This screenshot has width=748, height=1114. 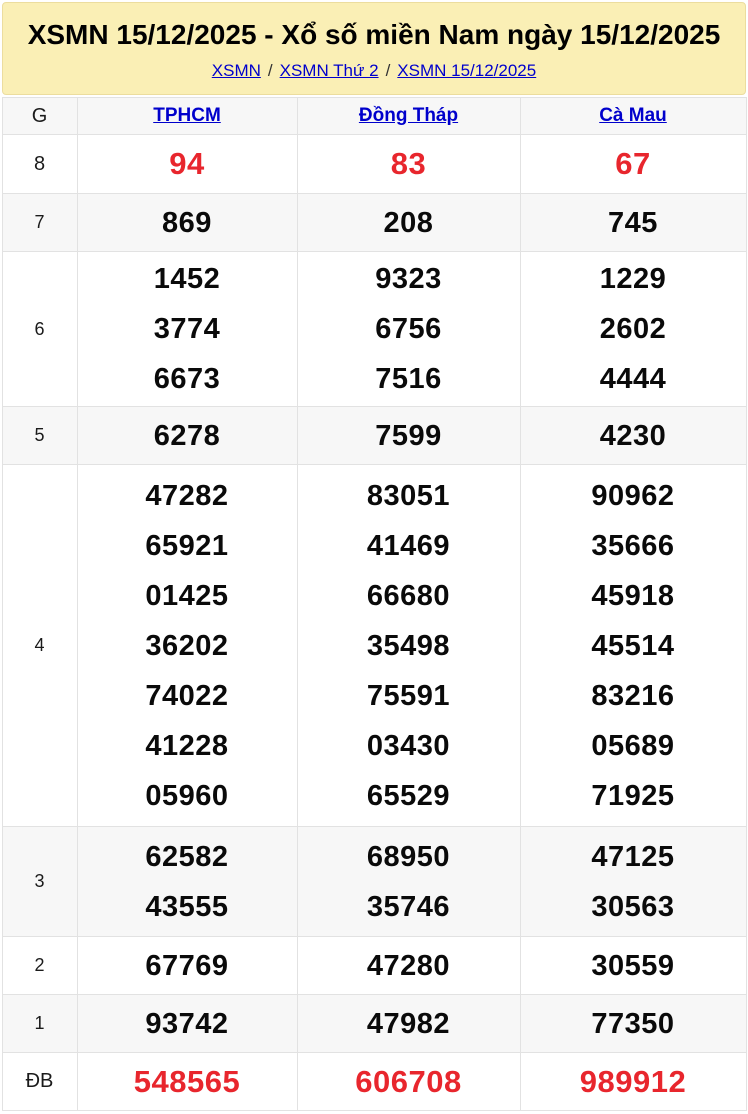 What do you see at coordinates (187, 965) in the screenshot?
I see `prize-number: 67769` at bounding box center [187, 965].